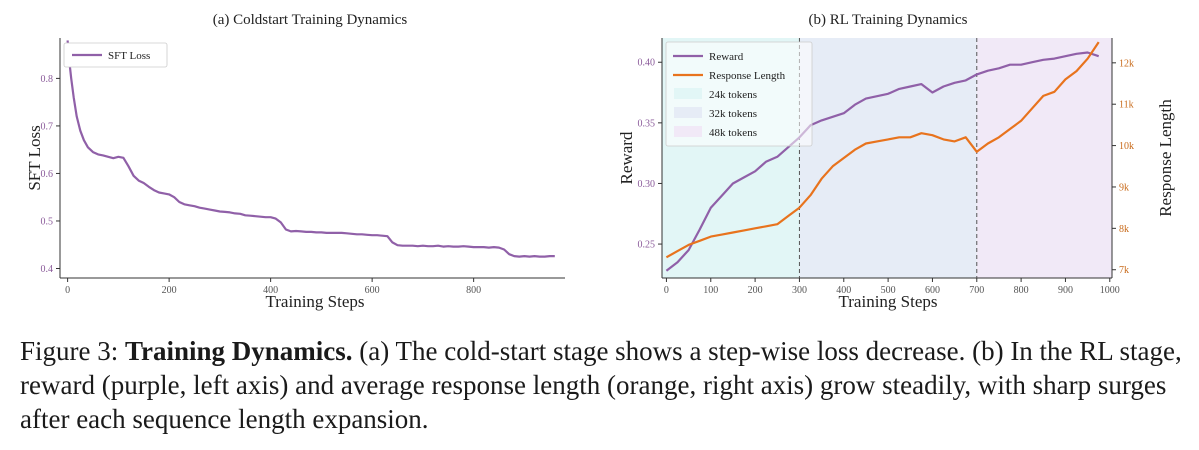 Image resolution: width=1199 pixels, height=450 pixels. I want to click on legend-response-length: Response Length, so click(747, 76).